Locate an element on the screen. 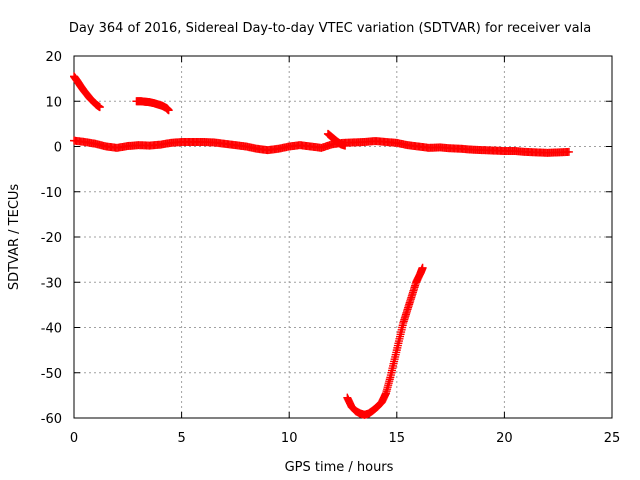 The image size is (640, 480). series-late-jump is located at coordinates (336, 139).